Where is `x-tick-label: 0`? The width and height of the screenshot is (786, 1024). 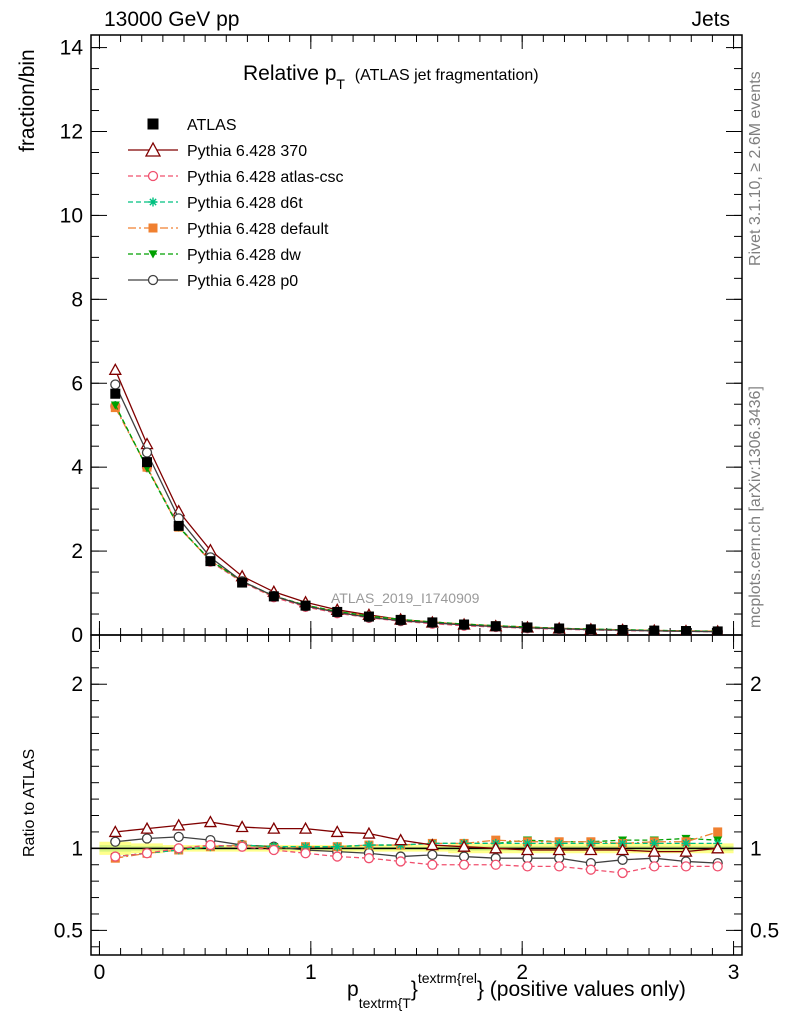 x-tick-label: 0 is located at coordinates (100, 972).